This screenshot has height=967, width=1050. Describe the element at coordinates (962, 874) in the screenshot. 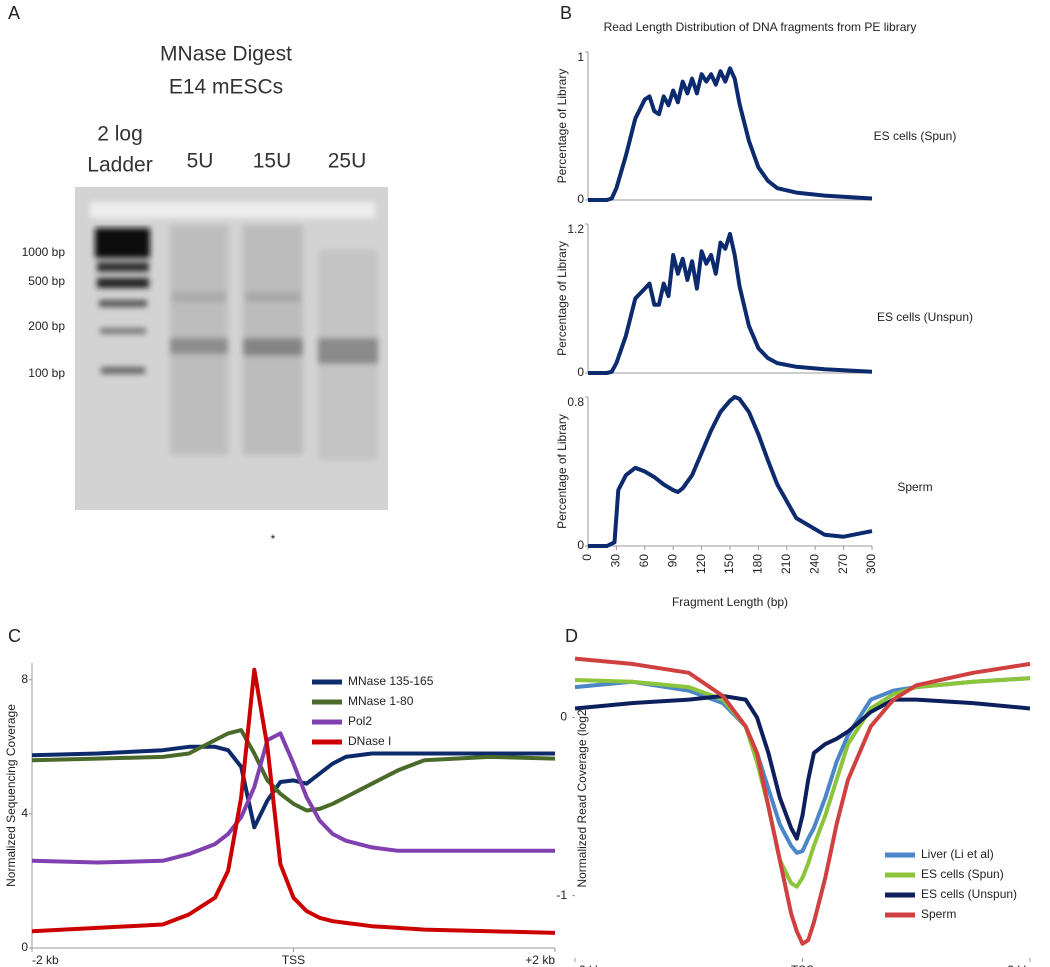

I see `legend-label: ES cells (Spun)` at that location.